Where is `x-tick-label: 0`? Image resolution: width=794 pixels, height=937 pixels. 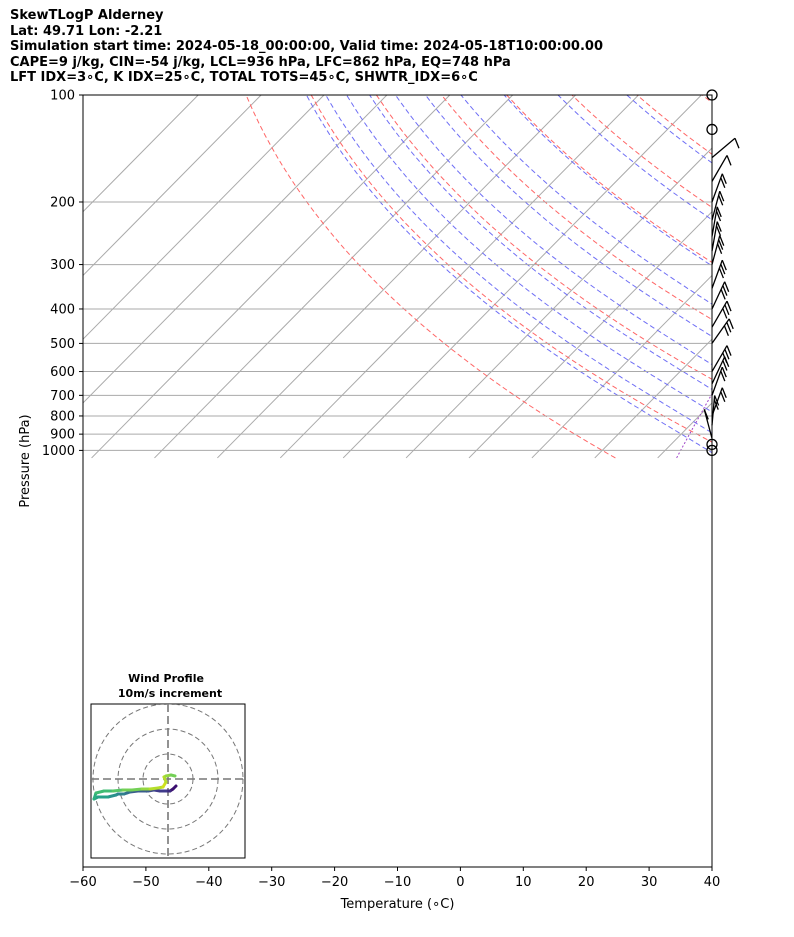 x-tick-label: 0 is located at coordinates (460, 882).